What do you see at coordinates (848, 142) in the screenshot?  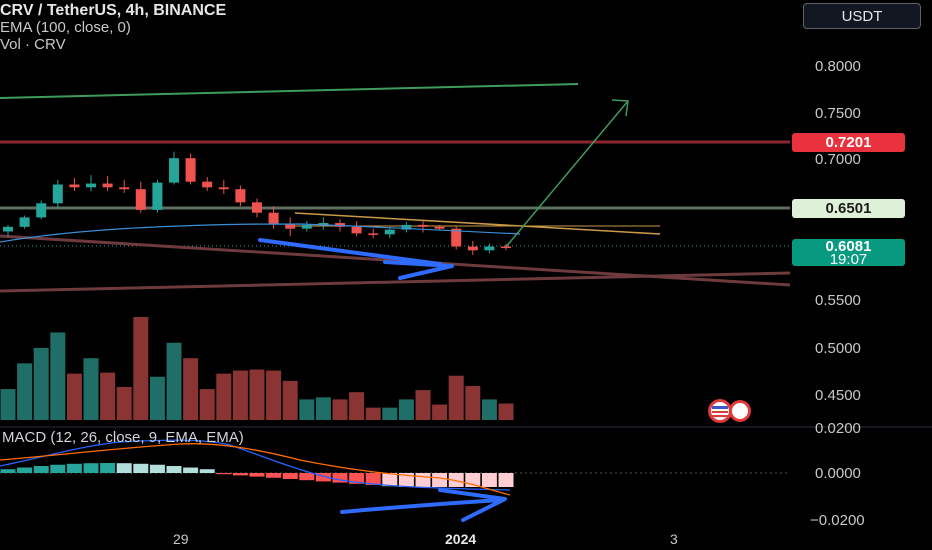 I see `resistance-price-tag: 0.7201` at bounding box center [848, 142].